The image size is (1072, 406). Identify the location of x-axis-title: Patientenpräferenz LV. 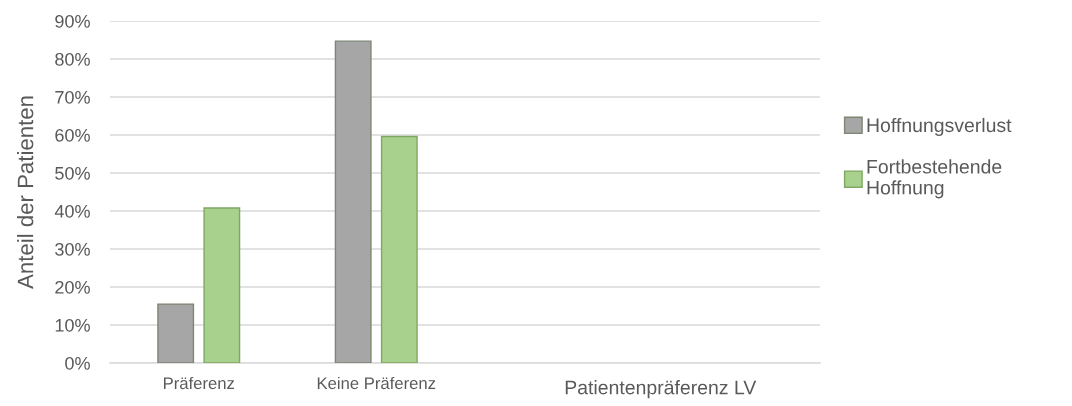
(661, 389).